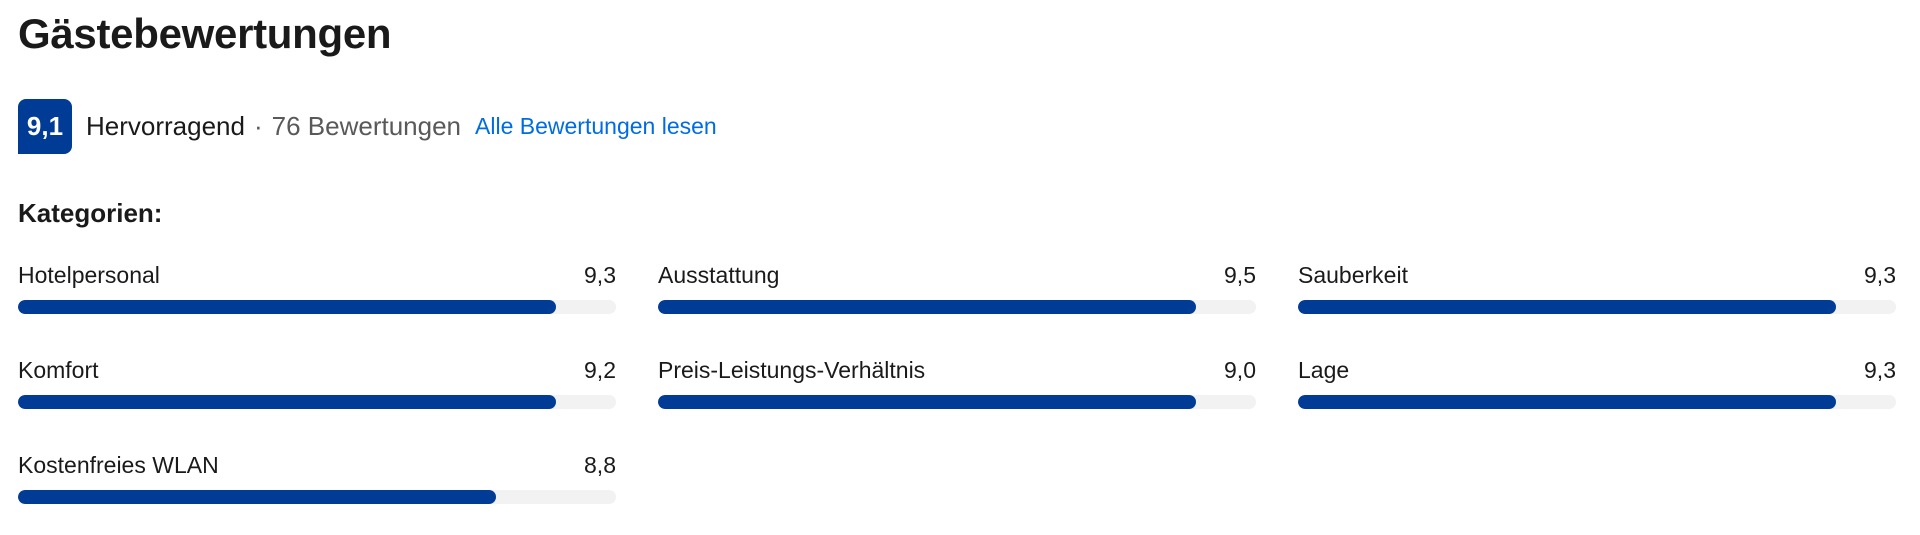  What do you see at coordinates (118, 465) in the screenshot?
I see `category-label: Kostenfreies WLAN` at bounding box center [118, 465].